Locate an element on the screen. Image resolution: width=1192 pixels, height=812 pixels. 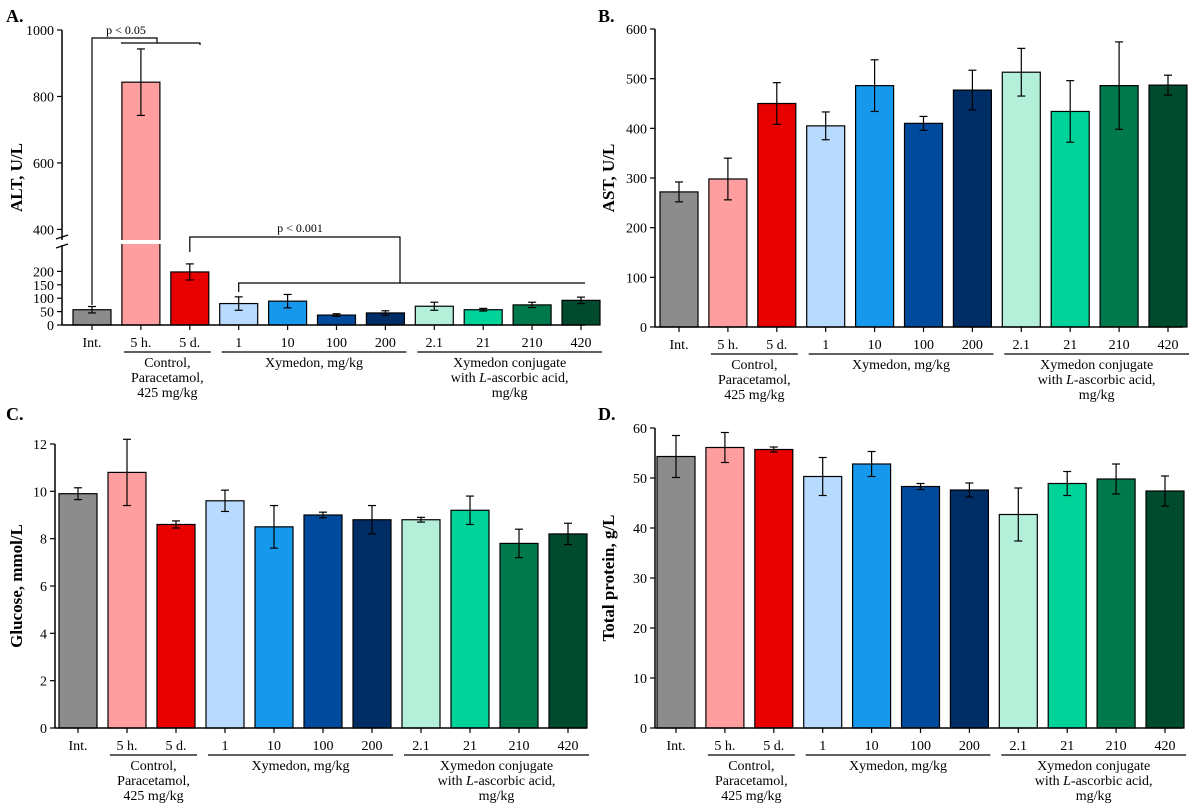
bar-5 h. is located at coordinates (141, 203).